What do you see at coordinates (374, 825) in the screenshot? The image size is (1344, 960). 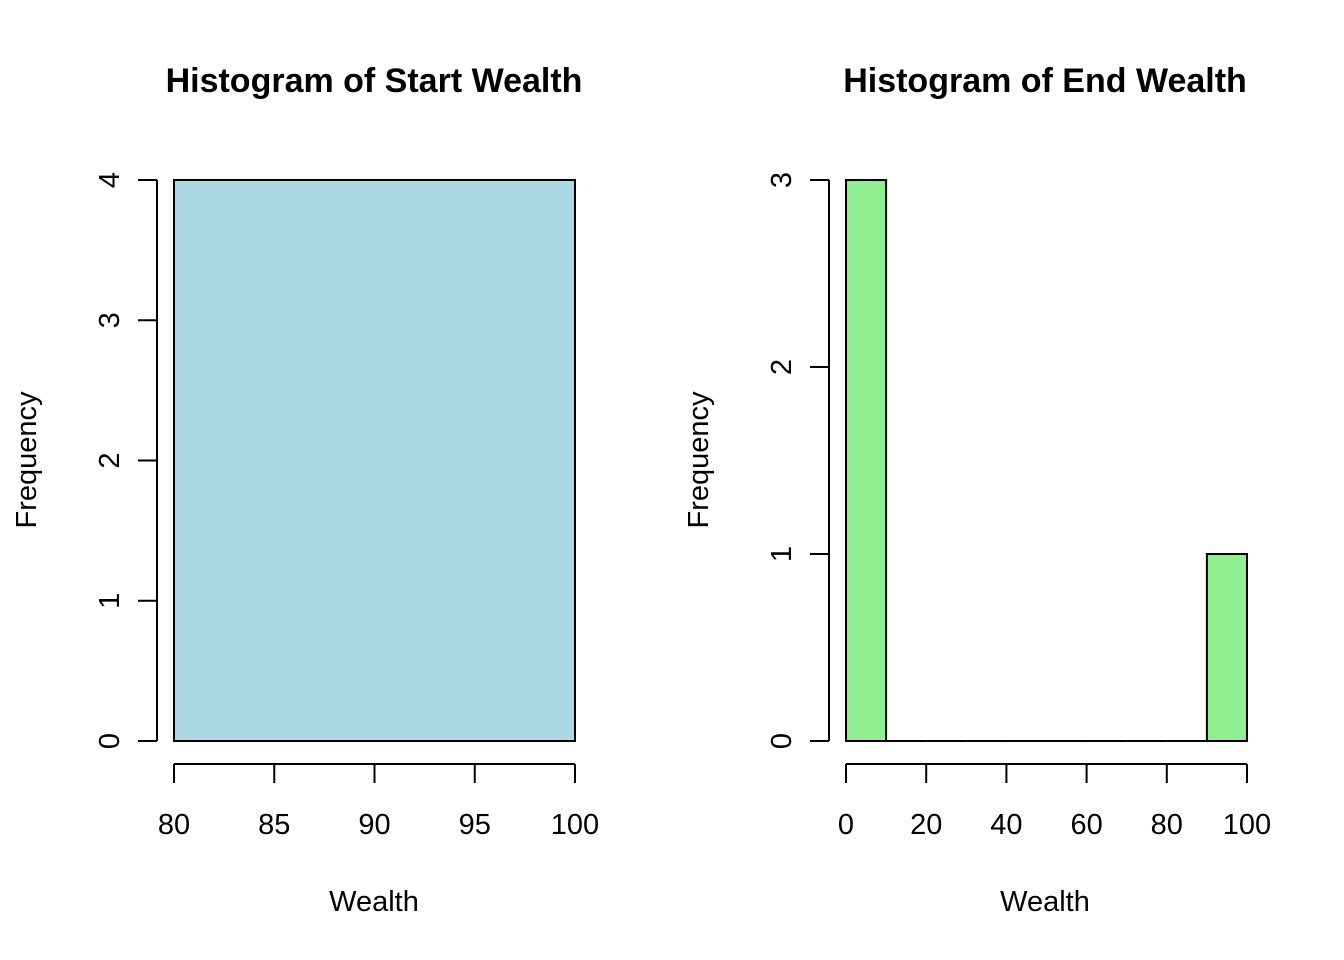 I see `x-tick-label: 90` at bounding box center [374, 825].